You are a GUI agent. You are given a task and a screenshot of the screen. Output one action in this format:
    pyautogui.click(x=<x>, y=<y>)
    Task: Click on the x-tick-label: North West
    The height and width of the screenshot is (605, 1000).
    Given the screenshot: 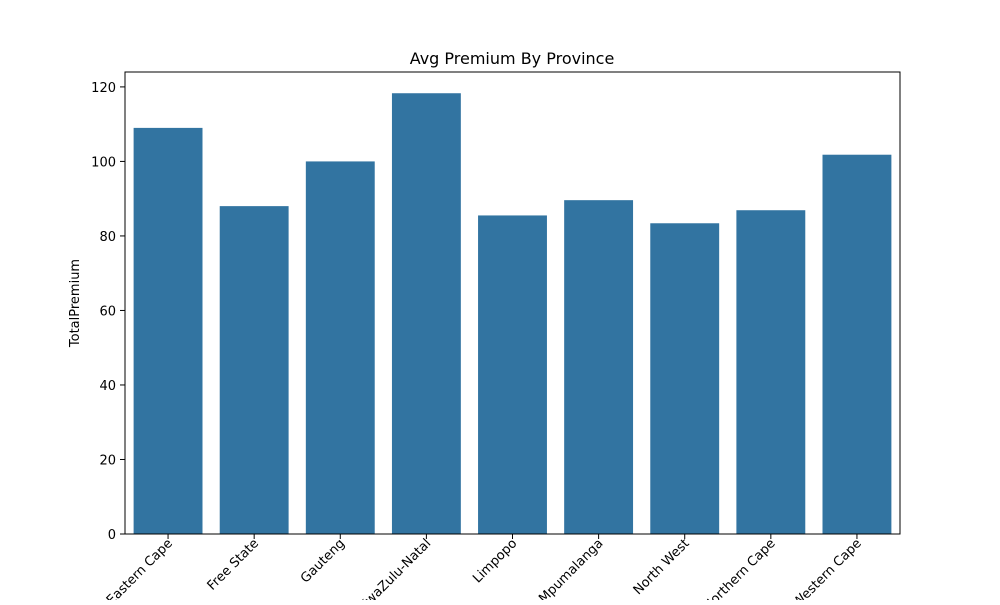 What is the action you would take?
    pyautogui.click(x=662, y=567)
    